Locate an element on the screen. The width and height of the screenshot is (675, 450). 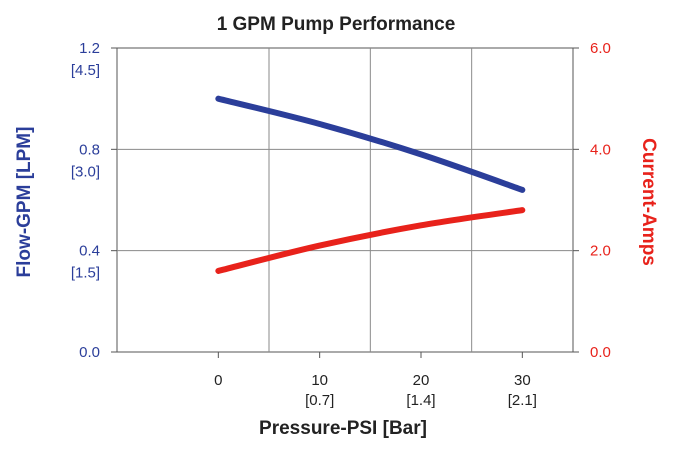
x-tick-sublabel: [0.7] is located at coordinates (319, 400).